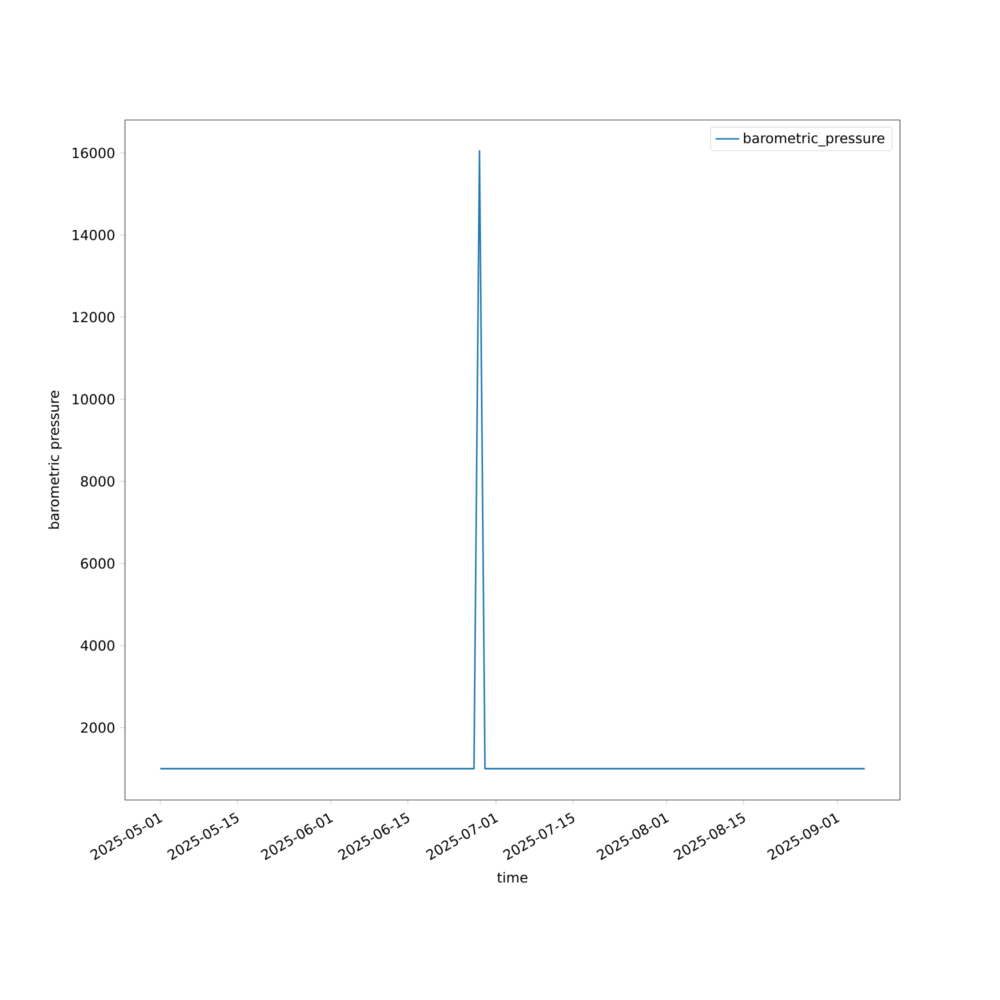 The image size is (1000, 1000). I want to click on y-tick-label: 16000, so click(93, 153).